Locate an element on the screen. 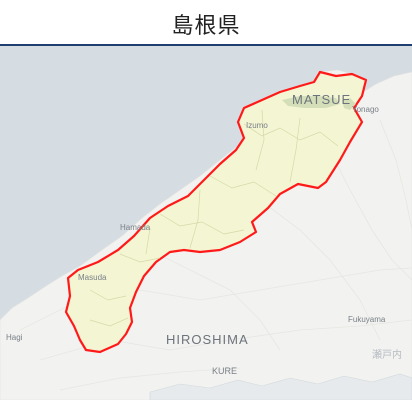 The image size is (412, 400). label-yonago: Yonago is located at coordinates (365, 109).